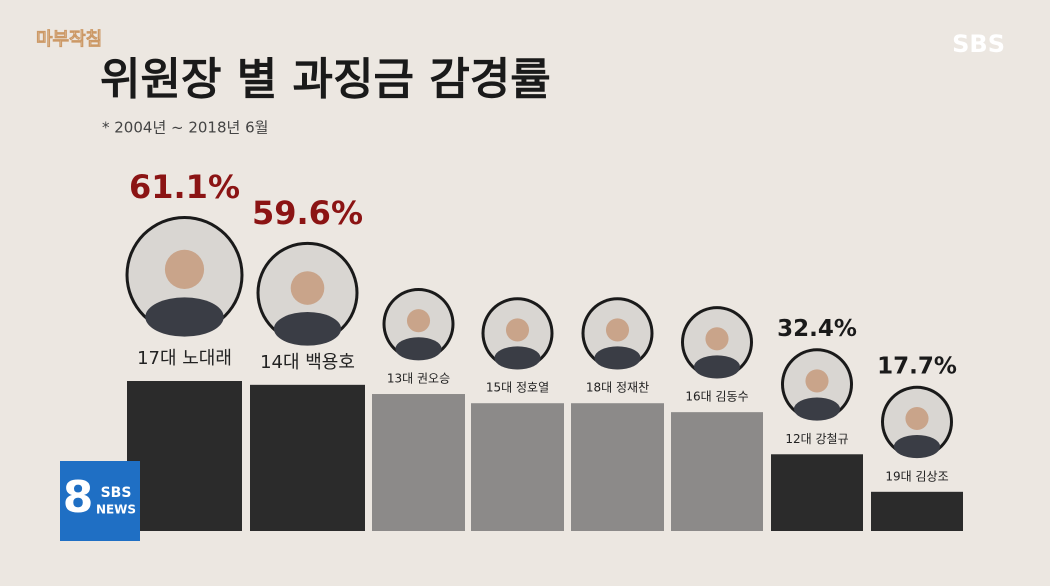 This screenshot has height=586, width=1050. I want to click on category-label: 17대 노대래, so click(184, 358).